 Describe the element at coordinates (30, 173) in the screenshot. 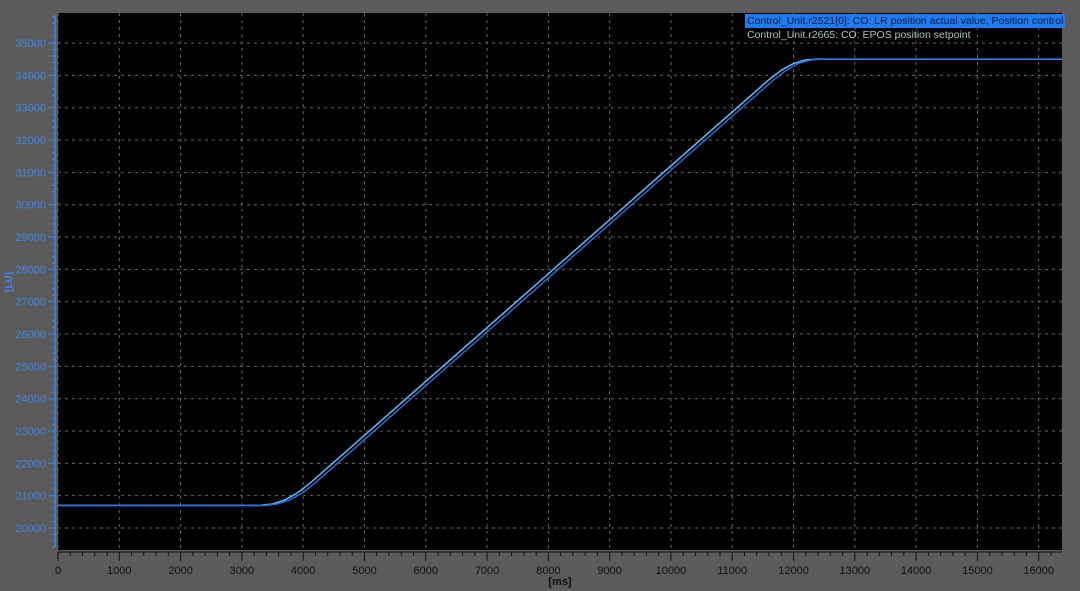

I see `y-tick-label: 31000` at that location.